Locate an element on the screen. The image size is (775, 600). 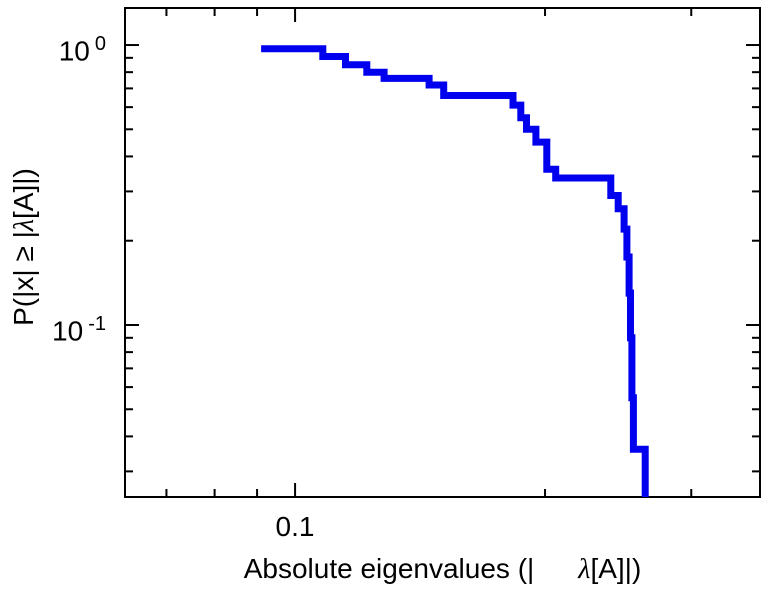
y-axis-label-text: [A]|) is located at coordinates (23, 193).